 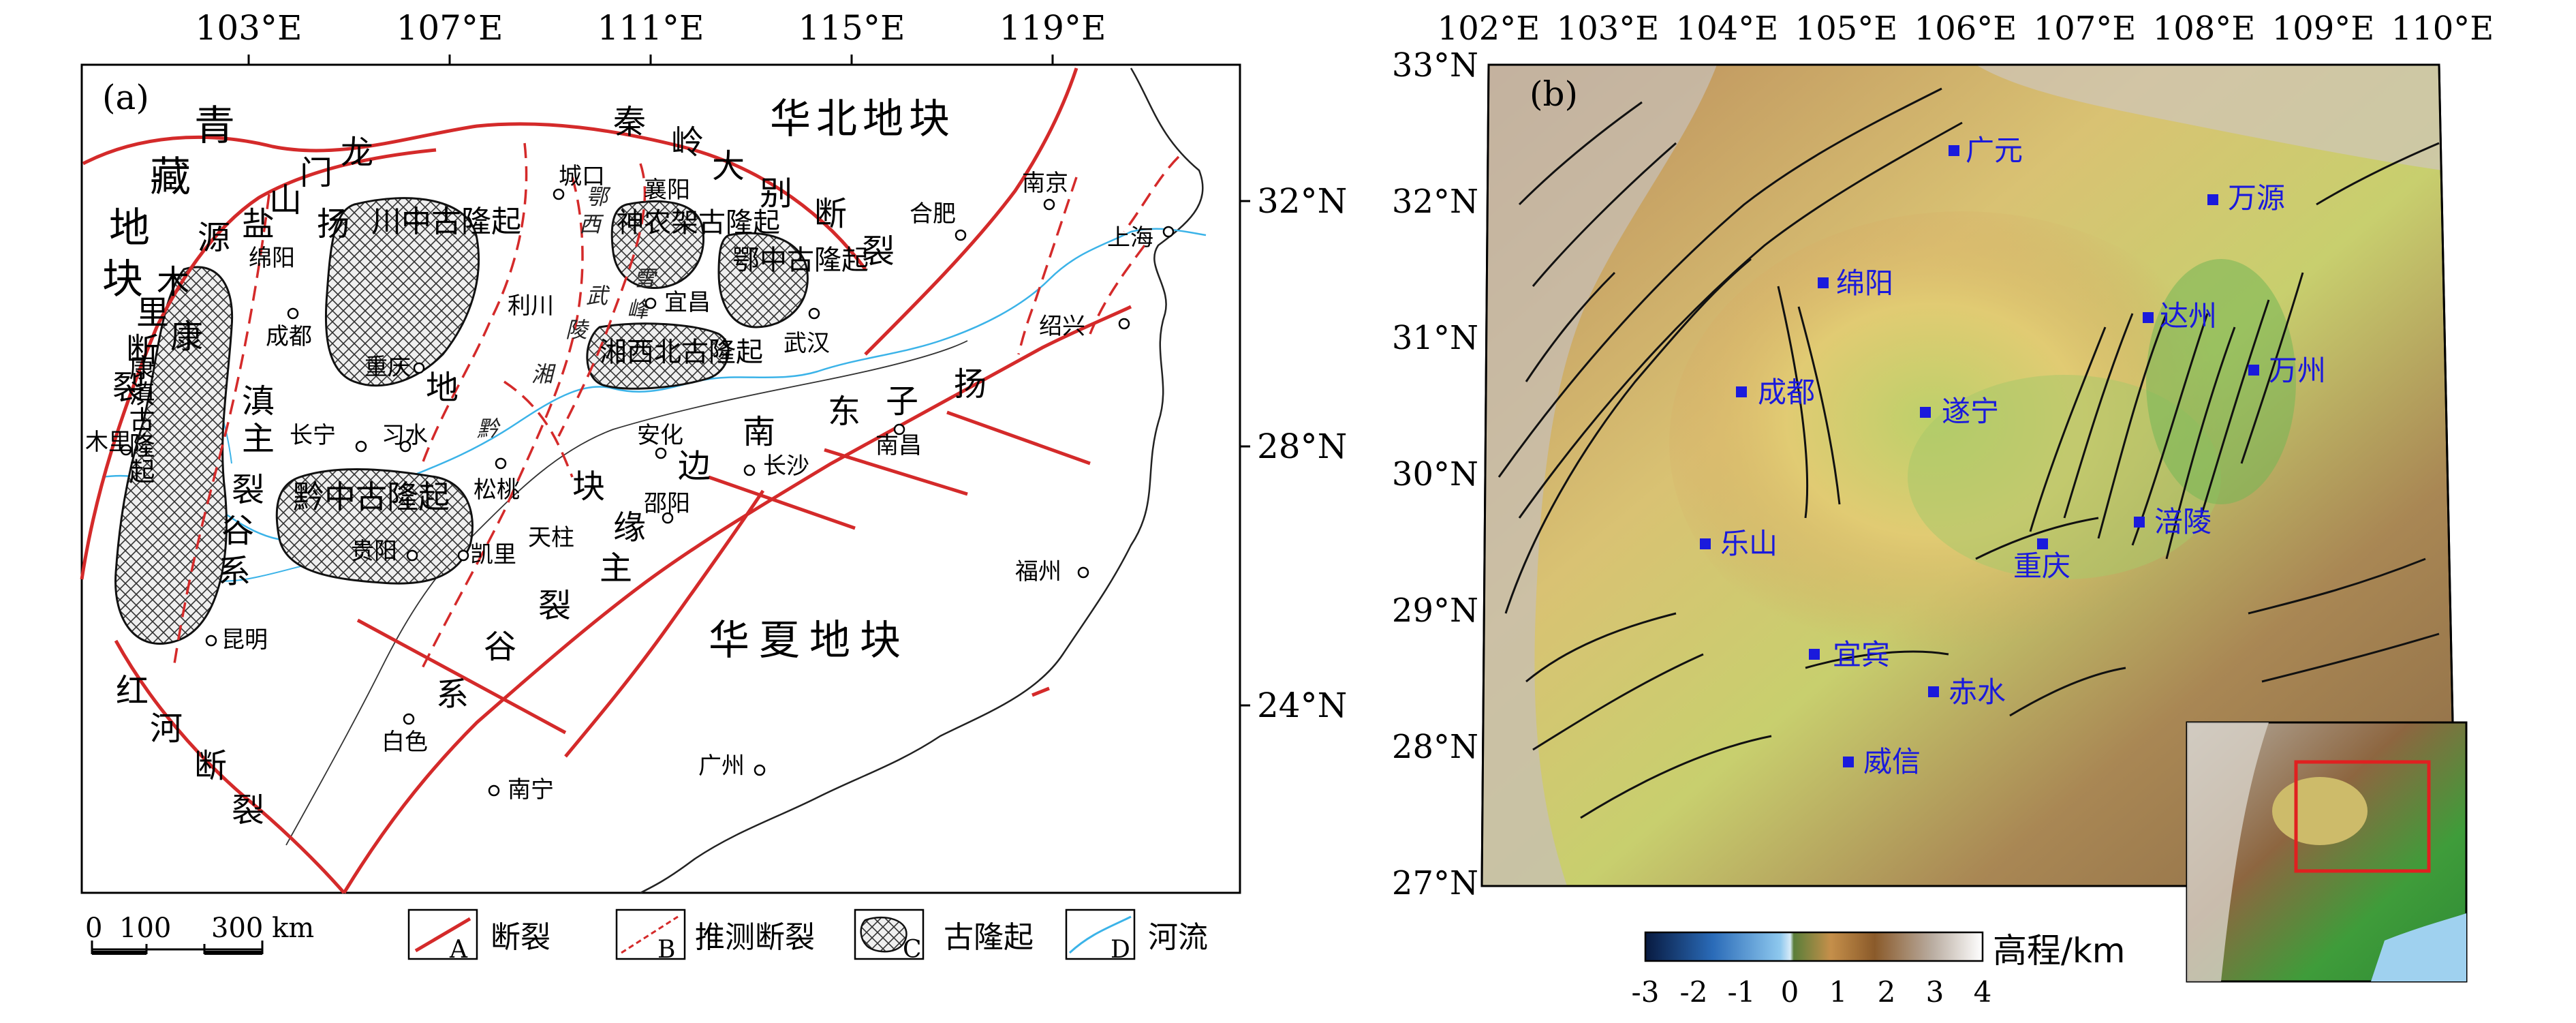 What do you see at coordinates (1038, 571) in the screenshot?
I see `svg-text: 福州` at bounding box center [1038, 571].